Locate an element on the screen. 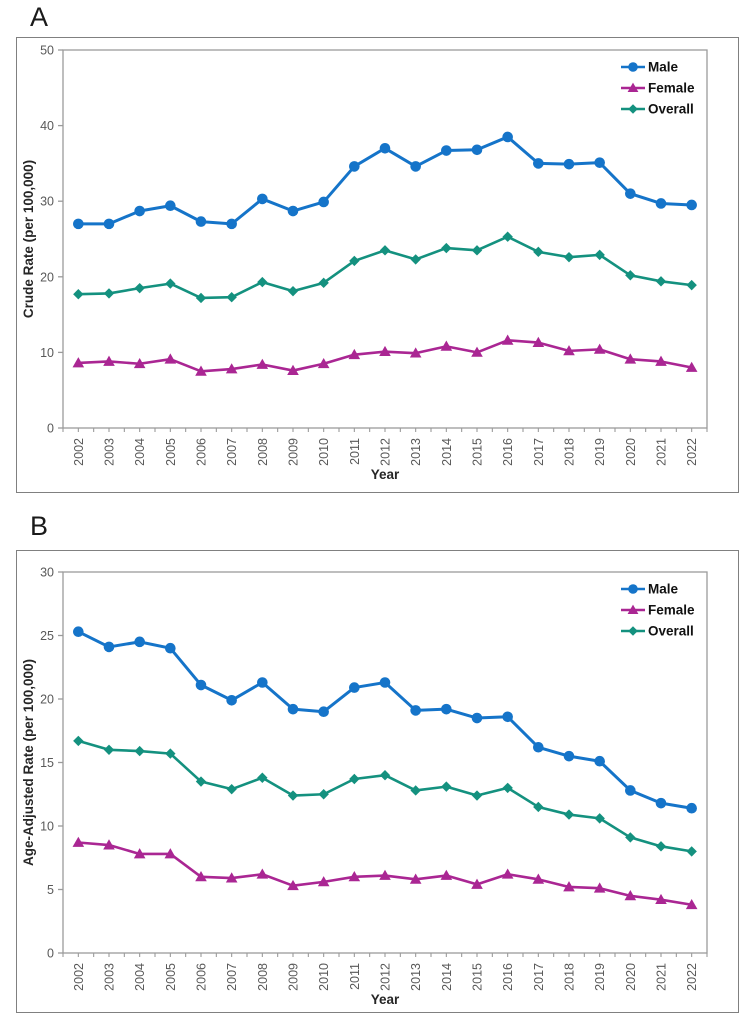 The image size is (755, 1016). x-tick-label: 2018 is located at coordinates (570, 977).